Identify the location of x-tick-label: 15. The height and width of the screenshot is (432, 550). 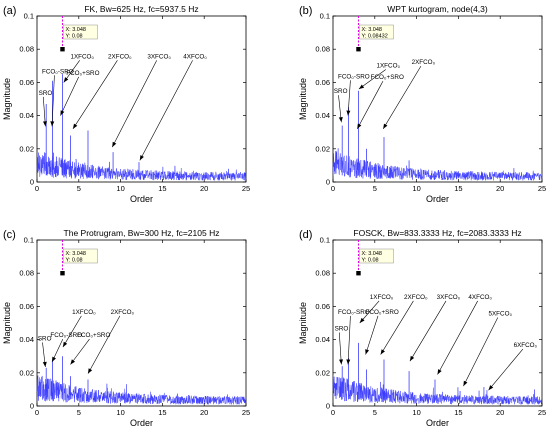
(458, 188).